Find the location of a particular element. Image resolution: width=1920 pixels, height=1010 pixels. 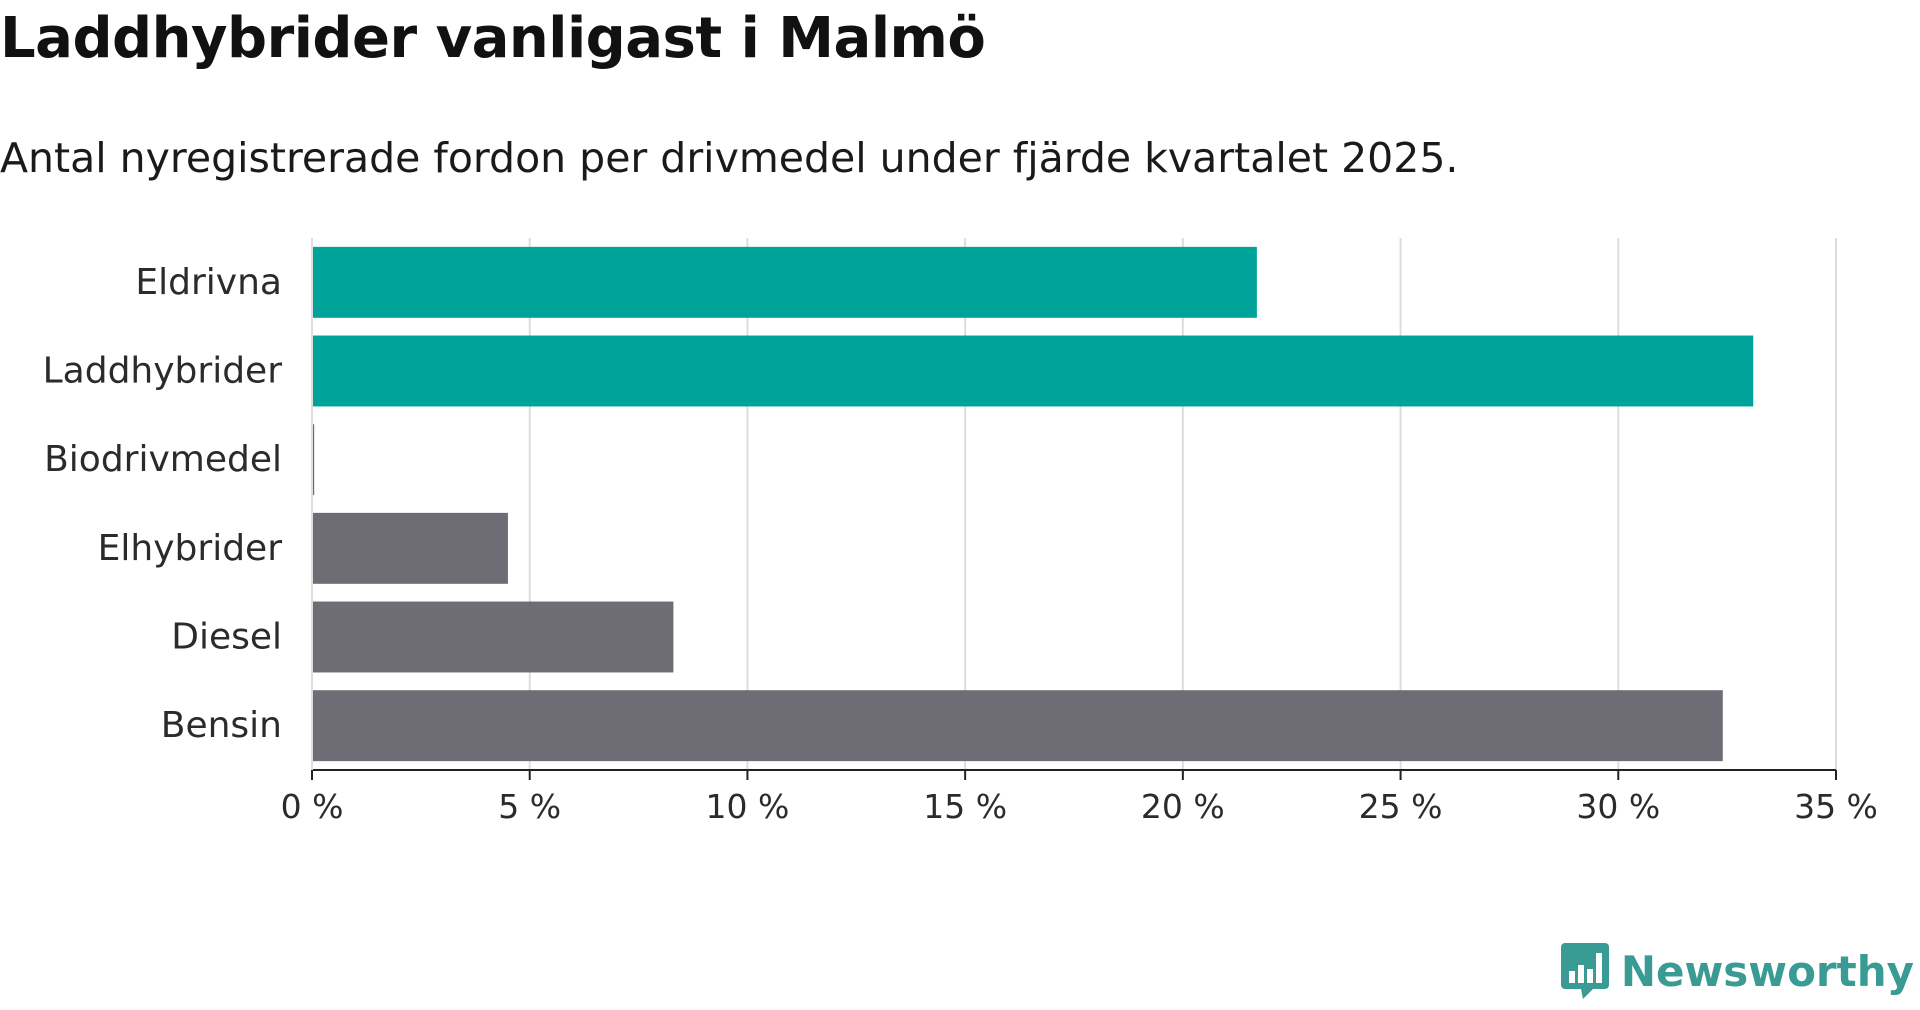

newsworthy-logo-icon is located at coordinates (1584, 971).